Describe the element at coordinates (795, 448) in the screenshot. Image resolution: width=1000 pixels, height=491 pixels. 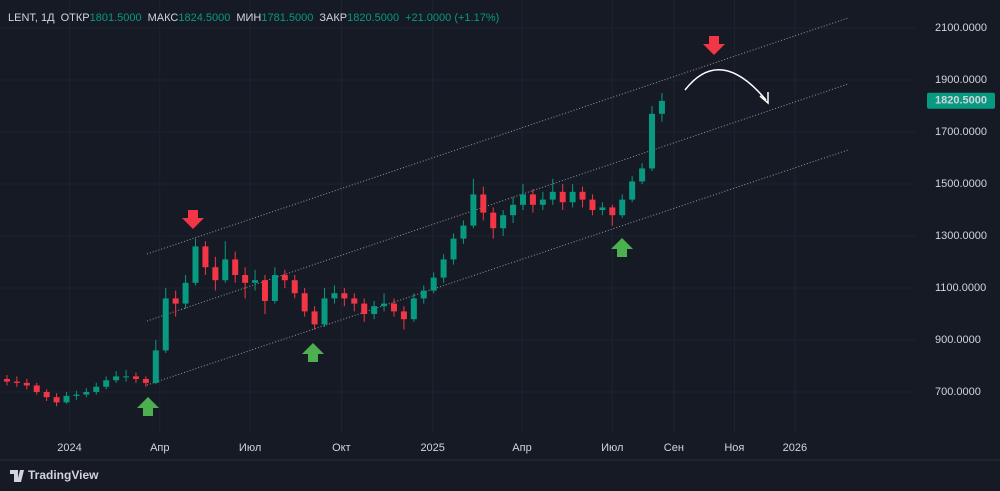
I see `x-tick-label: 2026` at that location.